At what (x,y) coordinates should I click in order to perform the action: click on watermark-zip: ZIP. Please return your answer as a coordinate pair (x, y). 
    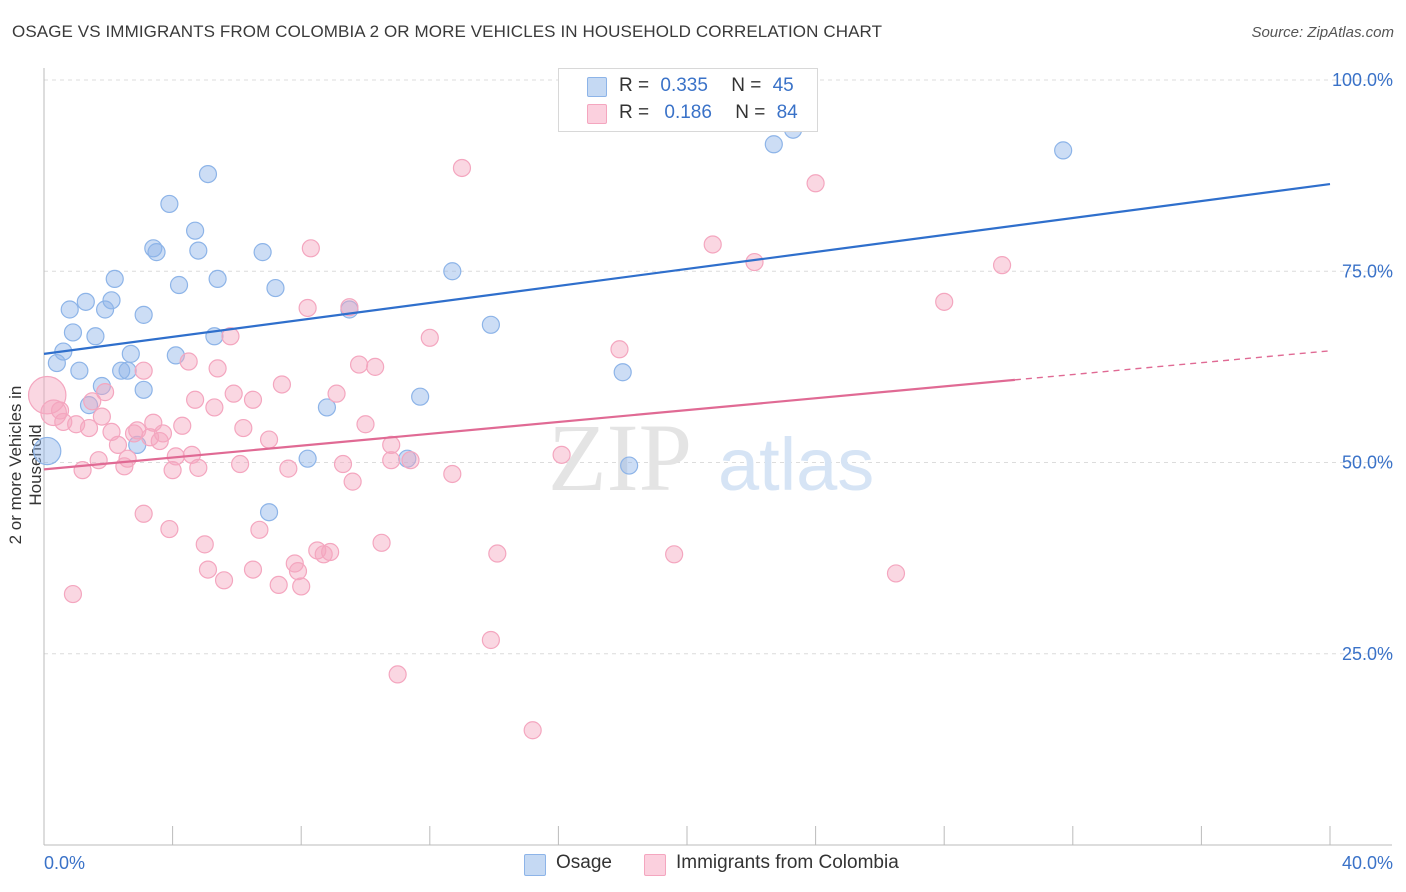
    Looking at the image, I should click on (620, 457).